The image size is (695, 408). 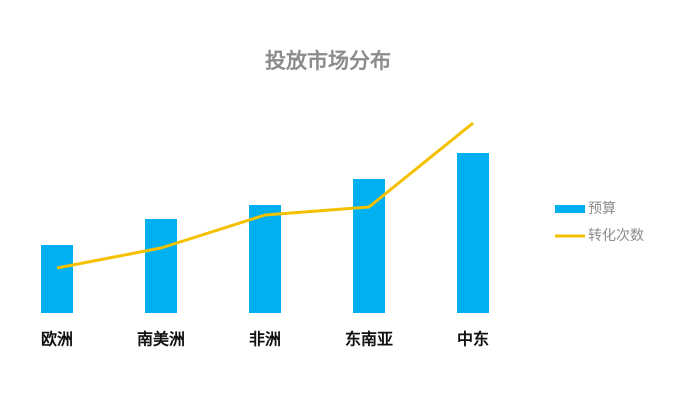 What do you see at coordinates (265, 339) in the screenshot?
I see `x-tick-label: 非洲` at bounding box center [265, 339].